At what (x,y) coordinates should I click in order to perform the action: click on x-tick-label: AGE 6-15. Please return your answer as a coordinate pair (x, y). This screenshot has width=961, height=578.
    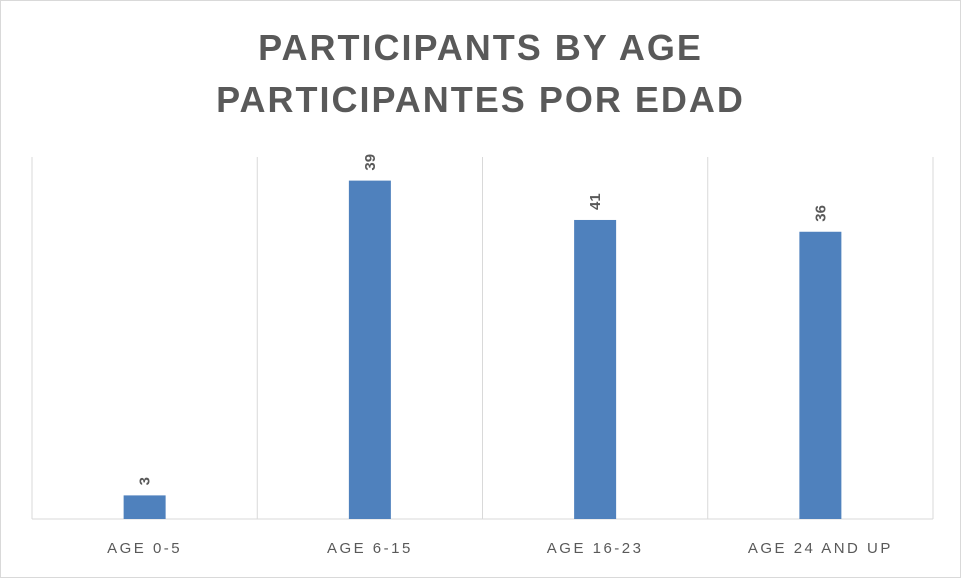
    Looking at the image, I should click on (370, 548).